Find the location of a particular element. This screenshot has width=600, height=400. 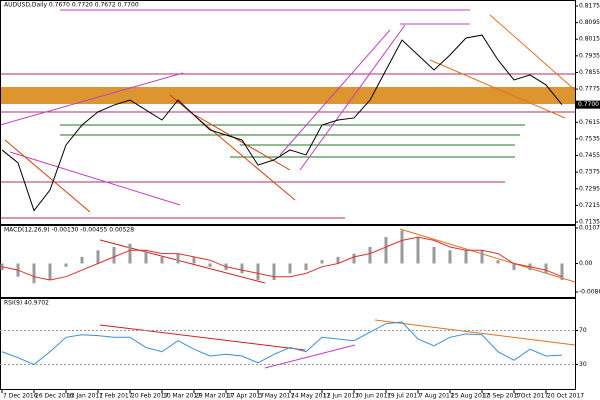

y-tick-label: 0.7615 is located at coordinates (589, 122).